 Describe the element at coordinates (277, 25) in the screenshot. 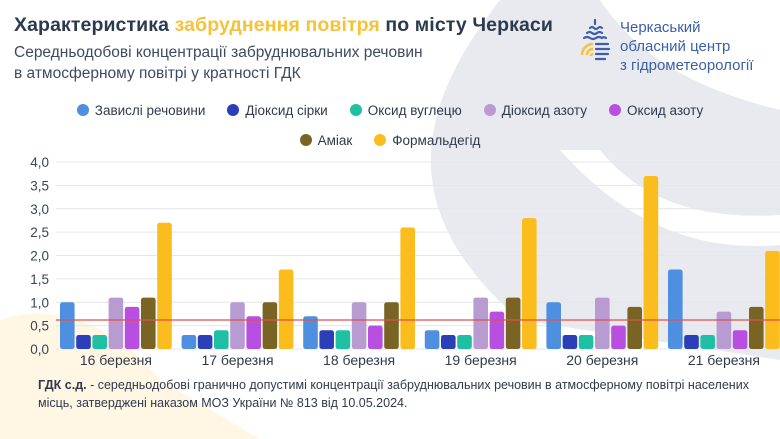

I see `title-accent: забруднення повітря` at that location.